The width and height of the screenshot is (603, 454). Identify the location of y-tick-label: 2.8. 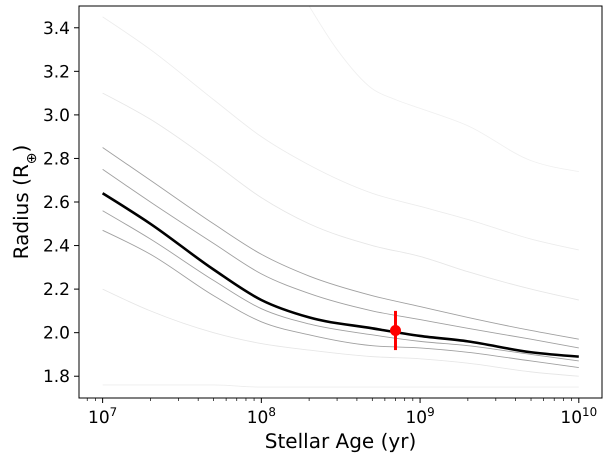
(56, 159).